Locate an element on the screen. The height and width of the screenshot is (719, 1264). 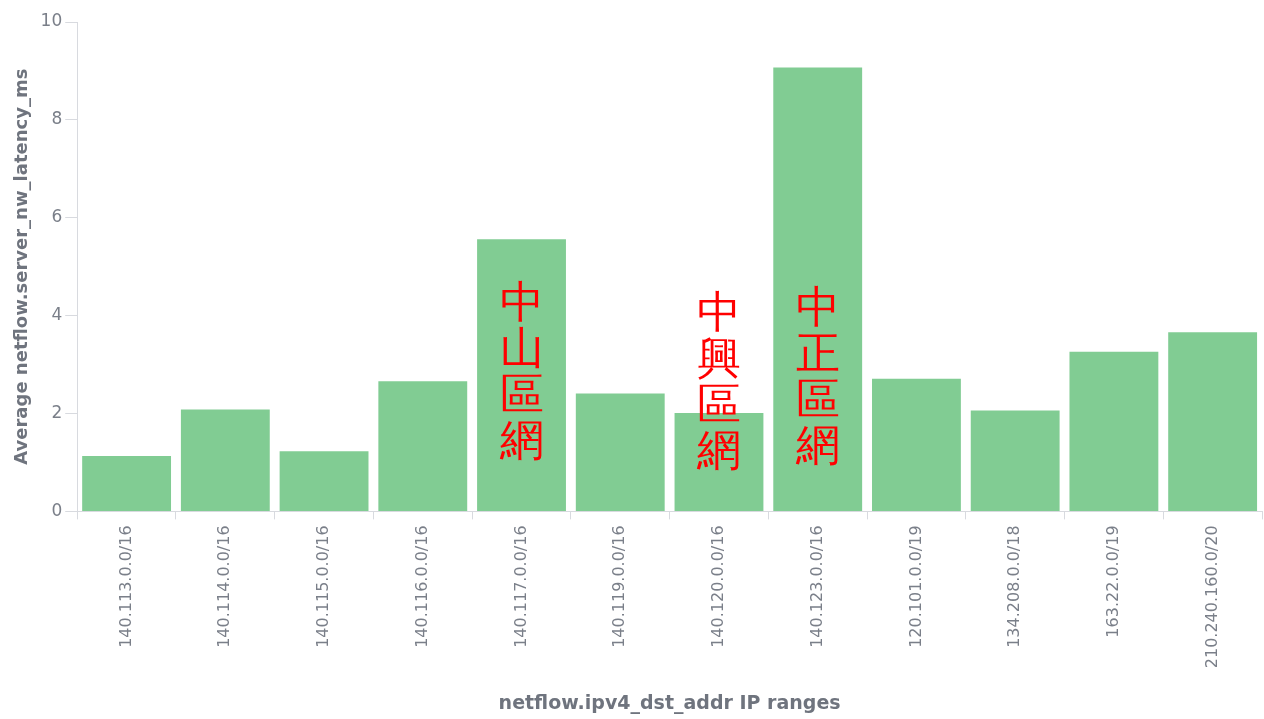
annotation: 中興區網 is located at coordinates (718, 380).